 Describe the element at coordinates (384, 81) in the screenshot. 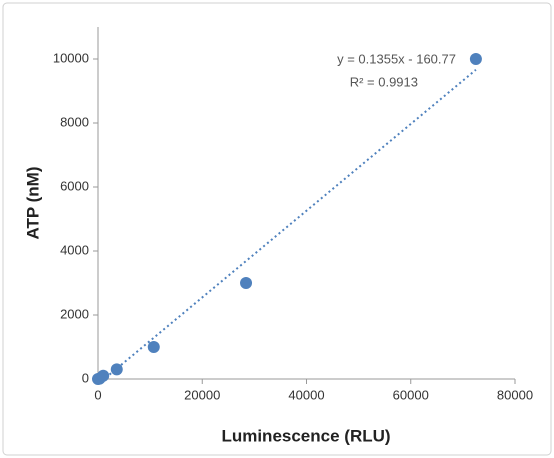

I see `r-squared: R² = 0.9913` at that location.